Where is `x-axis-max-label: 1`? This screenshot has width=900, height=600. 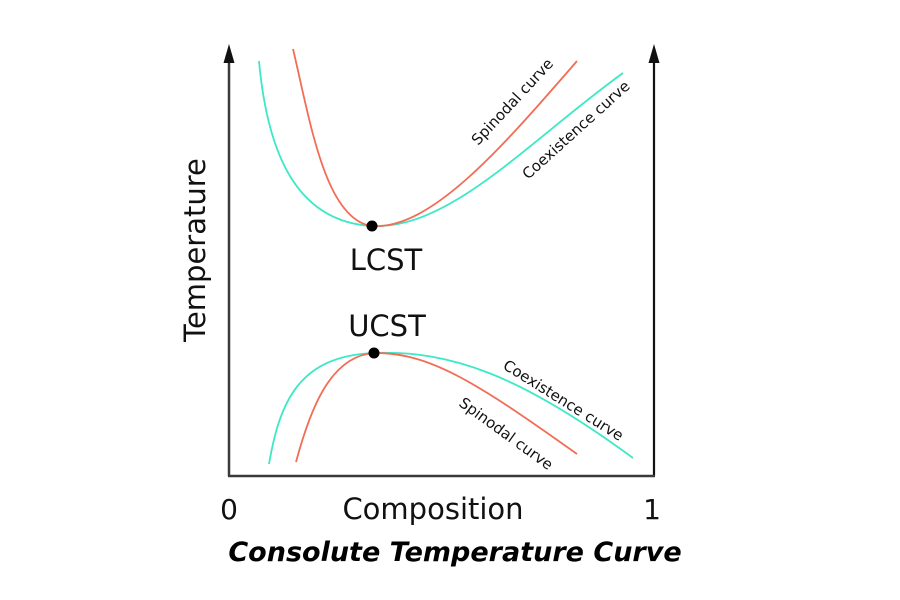 x-axis-max-label: 1 is located at coordinates (652, 509).